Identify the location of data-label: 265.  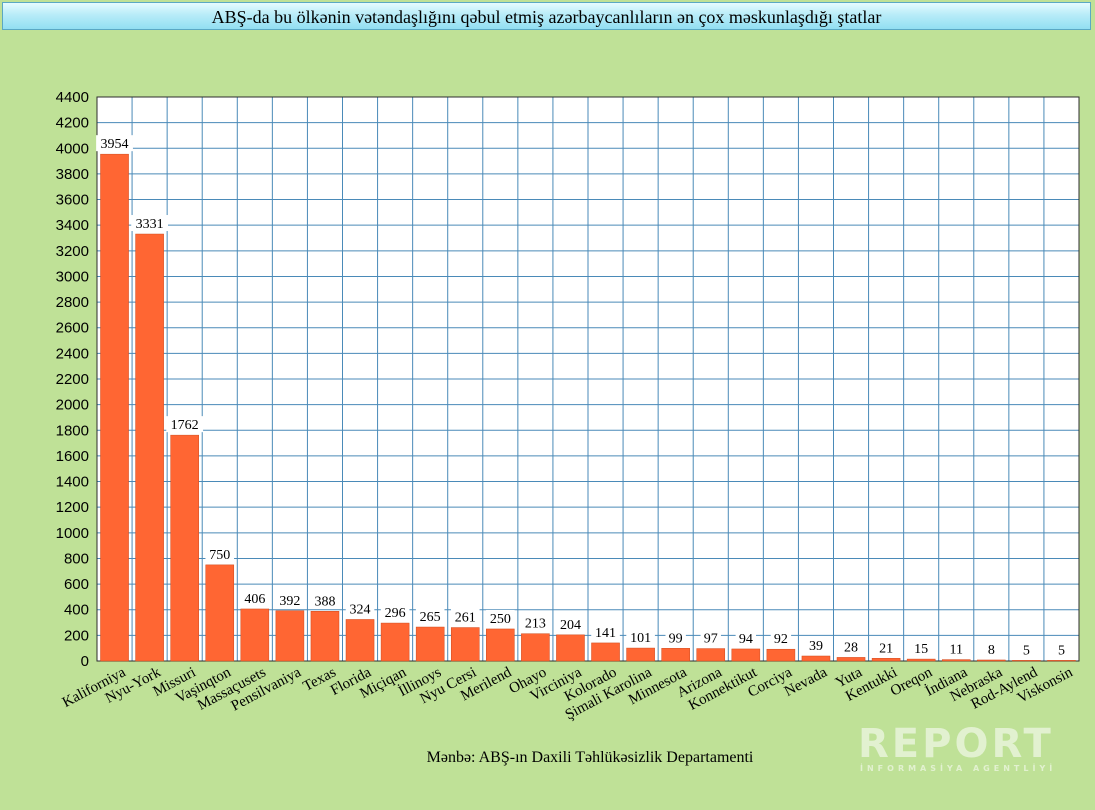
(430, 617).